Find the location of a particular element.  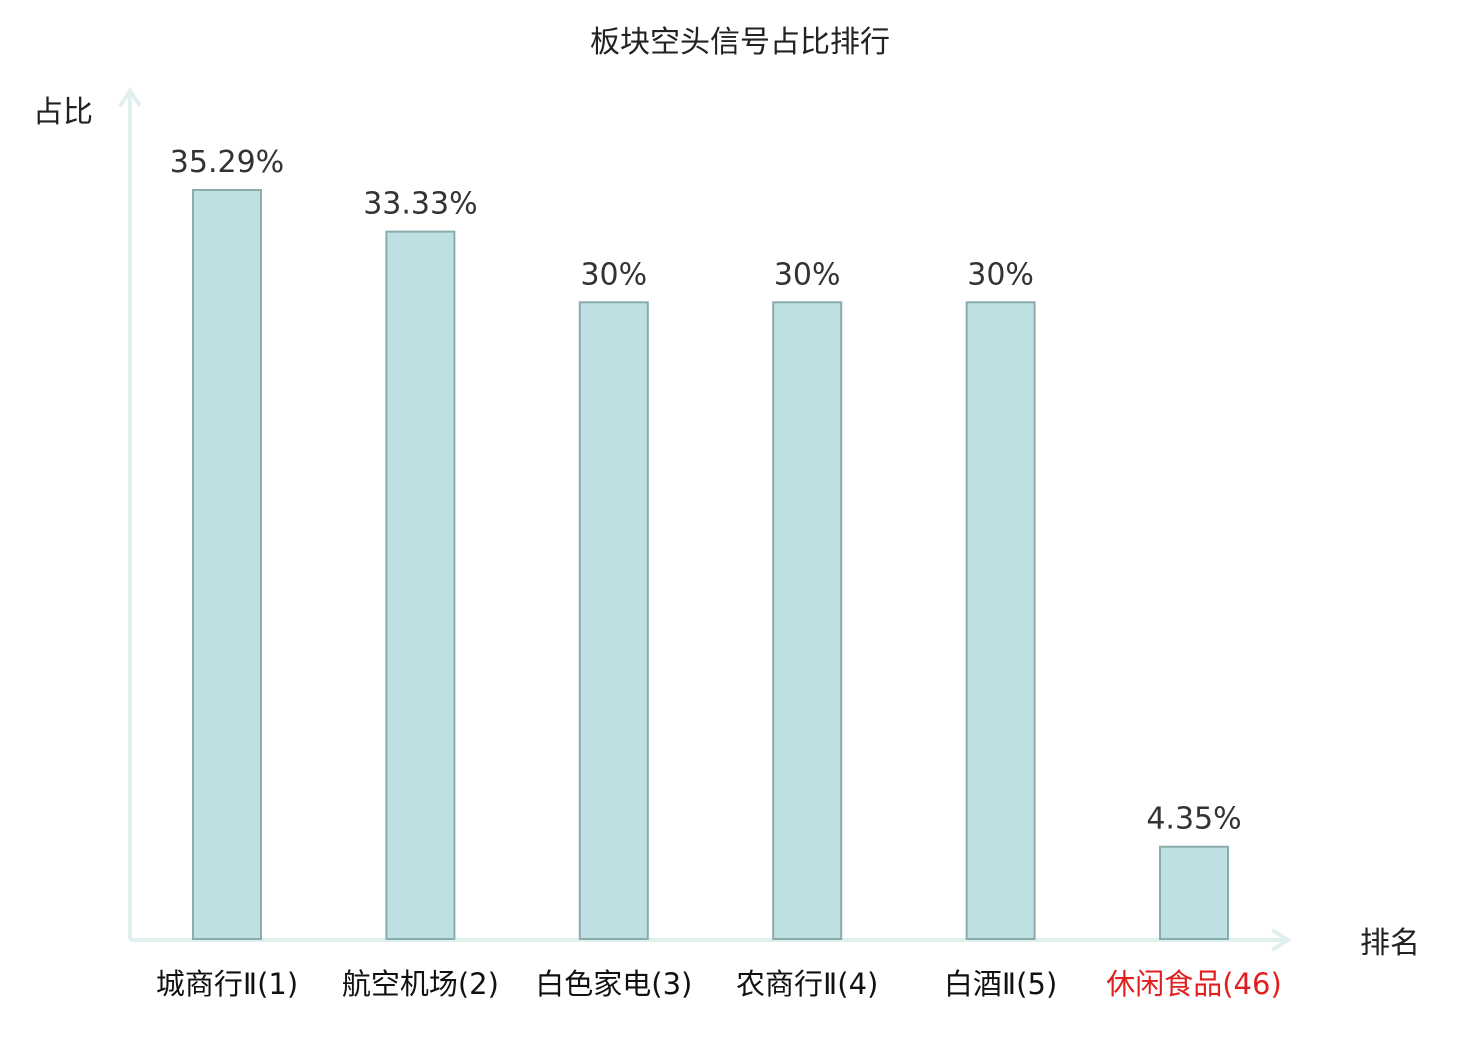

y-axis-label: 占比 is located at coordinates (63, 112).